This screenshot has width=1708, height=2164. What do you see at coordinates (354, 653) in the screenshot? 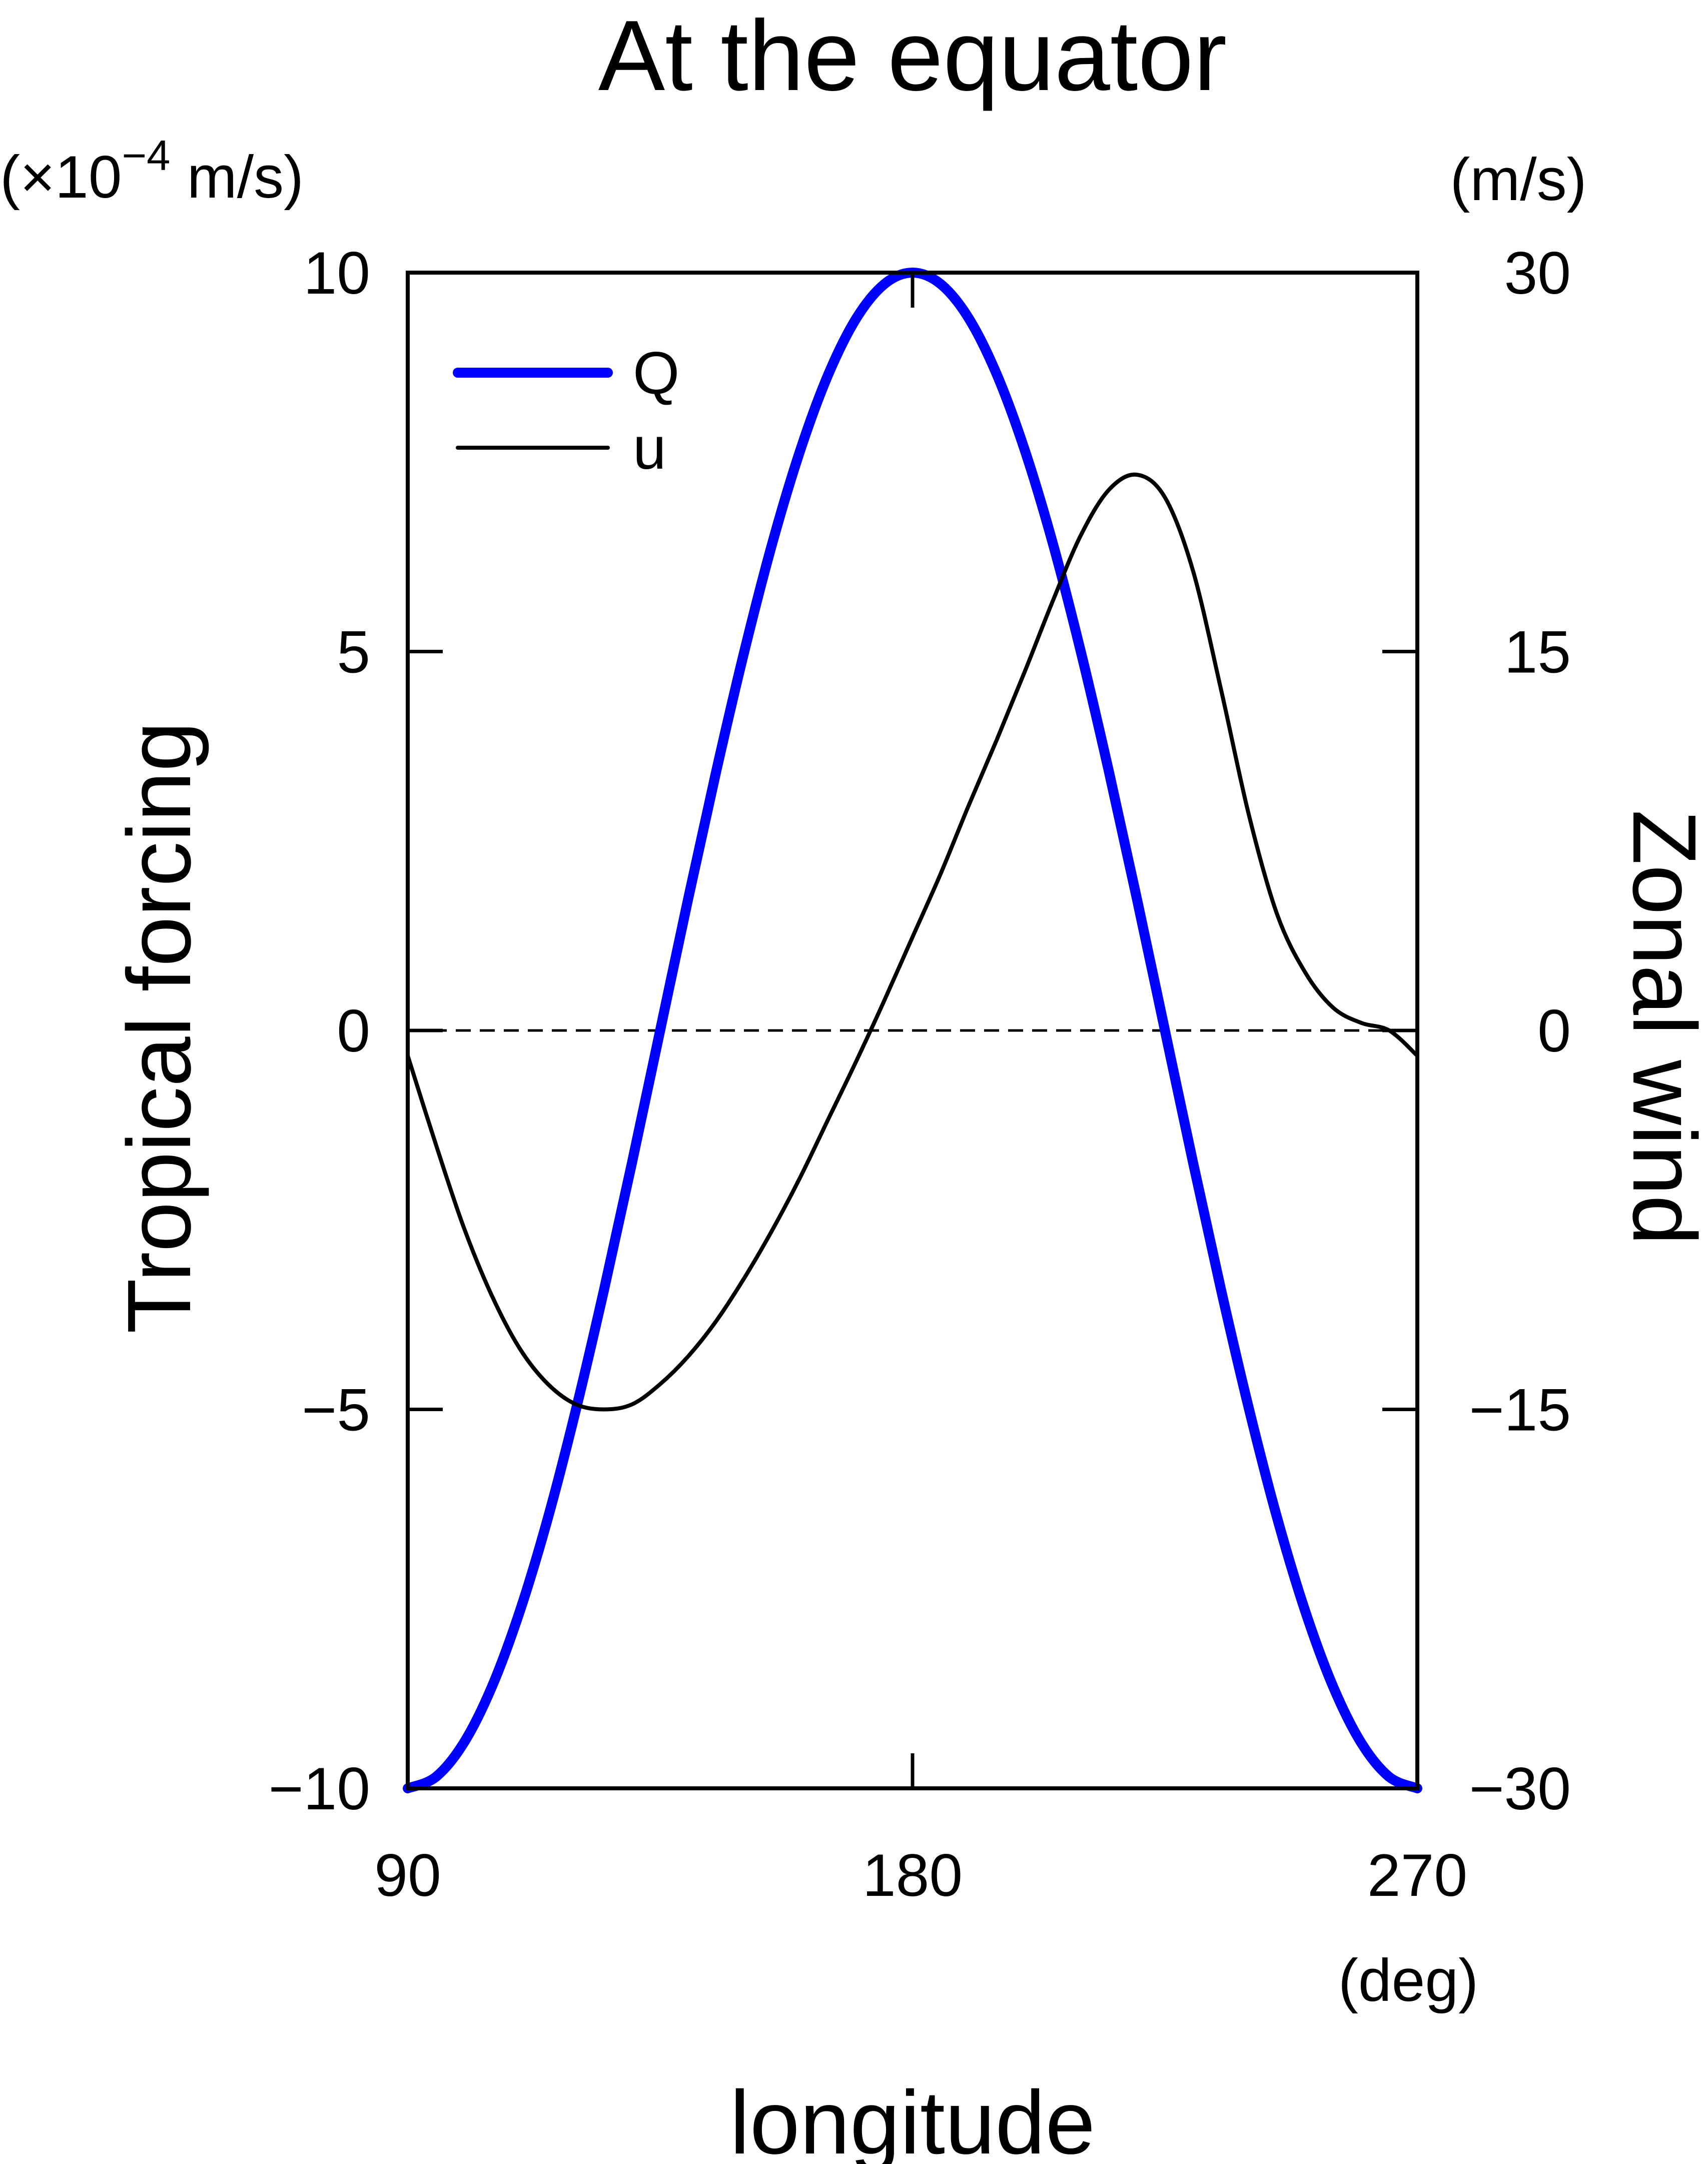
I see `y-left-tick-label: 5` at bounding box center [354, 653].